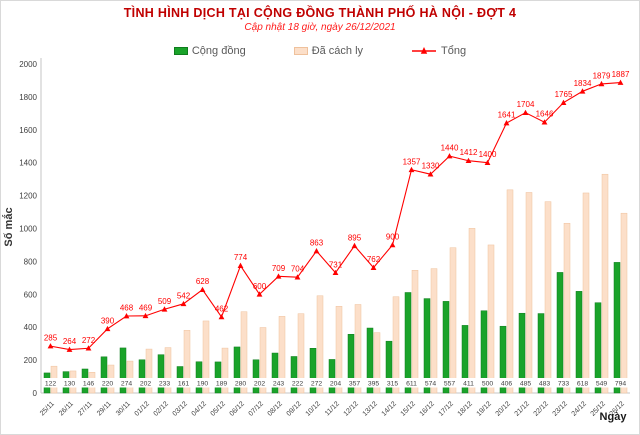 This screenshot has width=640, height=435. I want to click on total-value-label: 390, so click(108, 320).